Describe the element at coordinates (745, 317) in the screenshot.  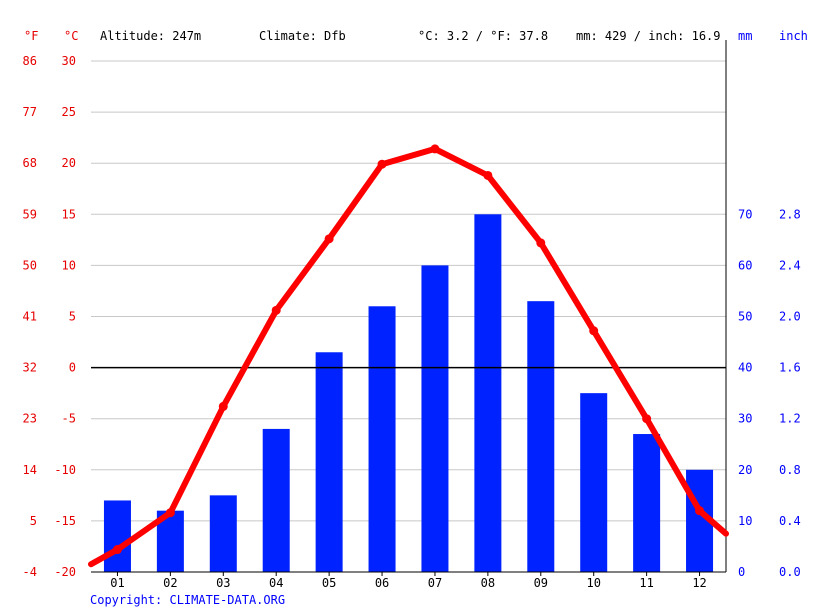
I see `mm-tick-label: 50` at that location.